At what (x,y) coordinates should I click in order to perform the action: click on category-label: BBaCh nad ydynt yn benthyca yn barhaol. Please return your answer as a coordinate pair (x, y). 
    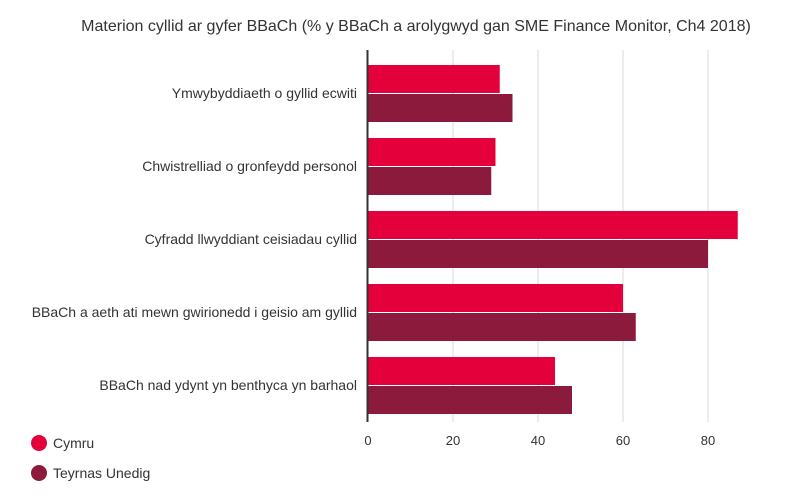
    Looking at the image, I should click on (228, 385).